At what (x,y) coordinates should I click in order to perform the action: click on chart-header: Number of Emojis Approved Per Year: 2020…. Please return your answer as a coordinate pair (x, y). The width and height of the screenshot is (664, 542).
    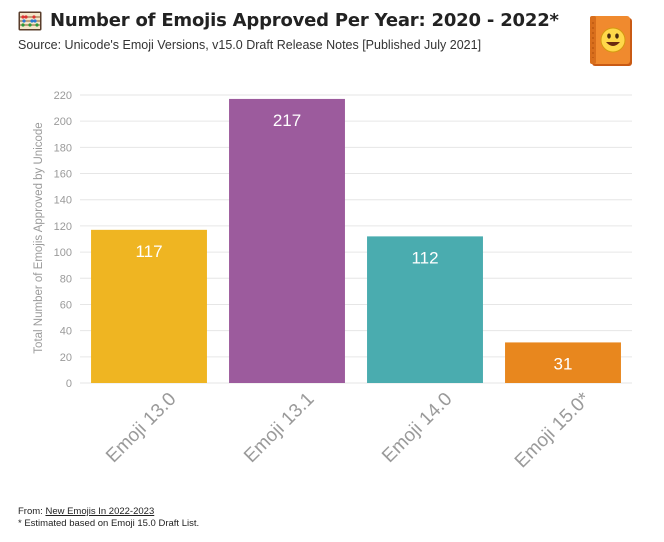
    Looking at the image, I should click on (298, 31).